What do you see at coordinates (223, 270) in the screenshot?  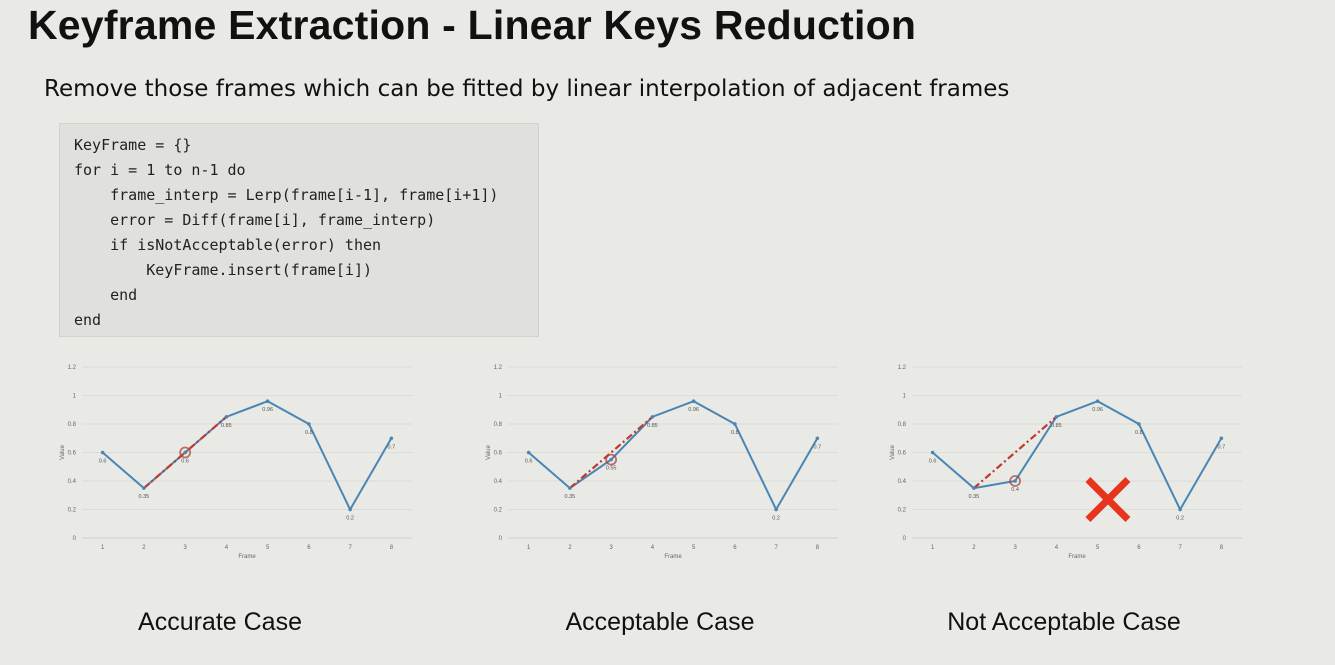 I see `code-line: KeyFrame.insert(frame[i])` at bounding box center [223, 270].